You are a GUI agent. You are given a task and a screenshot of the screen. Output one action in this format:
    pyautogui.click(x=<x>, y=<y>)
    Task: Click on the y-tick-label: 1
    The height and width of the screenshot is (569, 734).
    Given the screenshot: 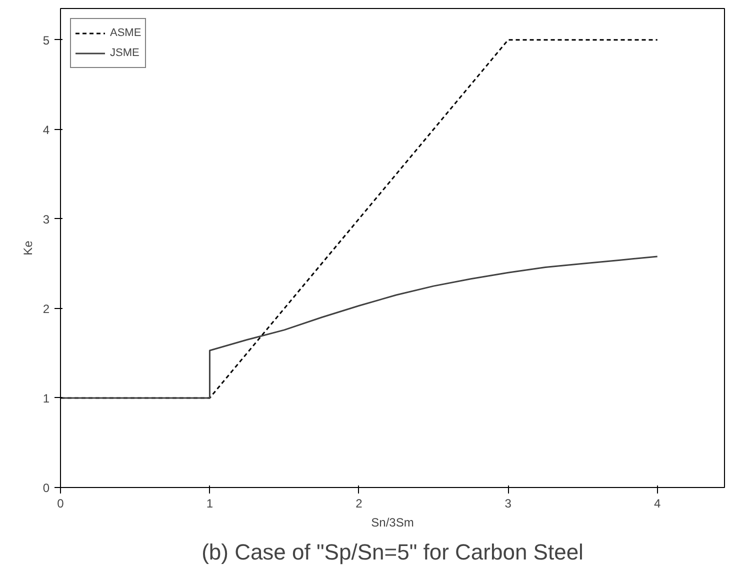 What is the action you would take?
    pyautogui.click(x=46, y=398)
    